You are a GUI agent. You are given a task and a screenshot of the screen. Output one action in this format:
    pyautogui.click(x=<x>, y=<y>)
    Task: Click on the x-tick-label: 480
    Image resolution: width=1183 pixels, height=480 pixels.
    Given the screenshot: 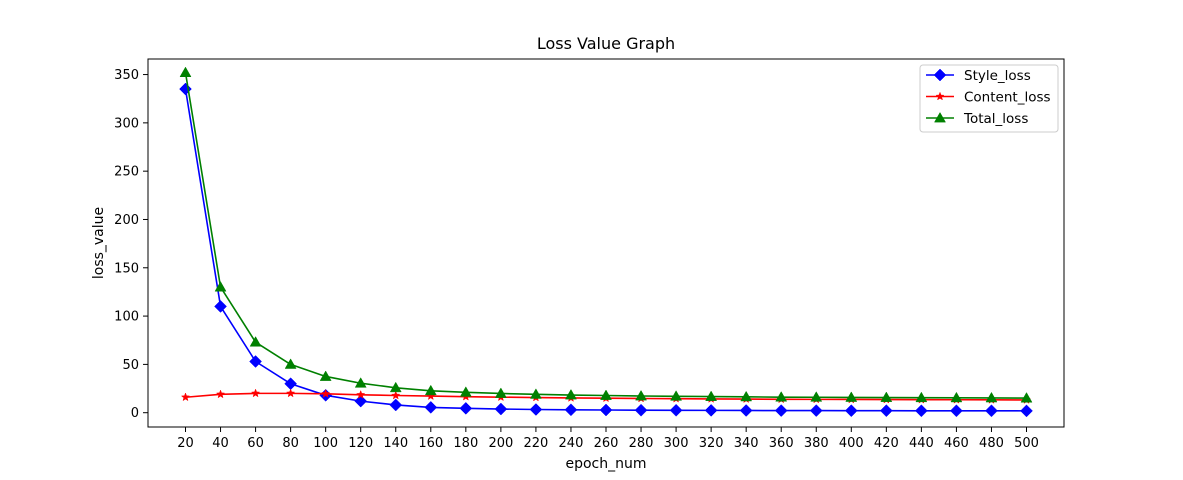 What is the action you would take?
    pyautogui.click(x=991, y=443)
    